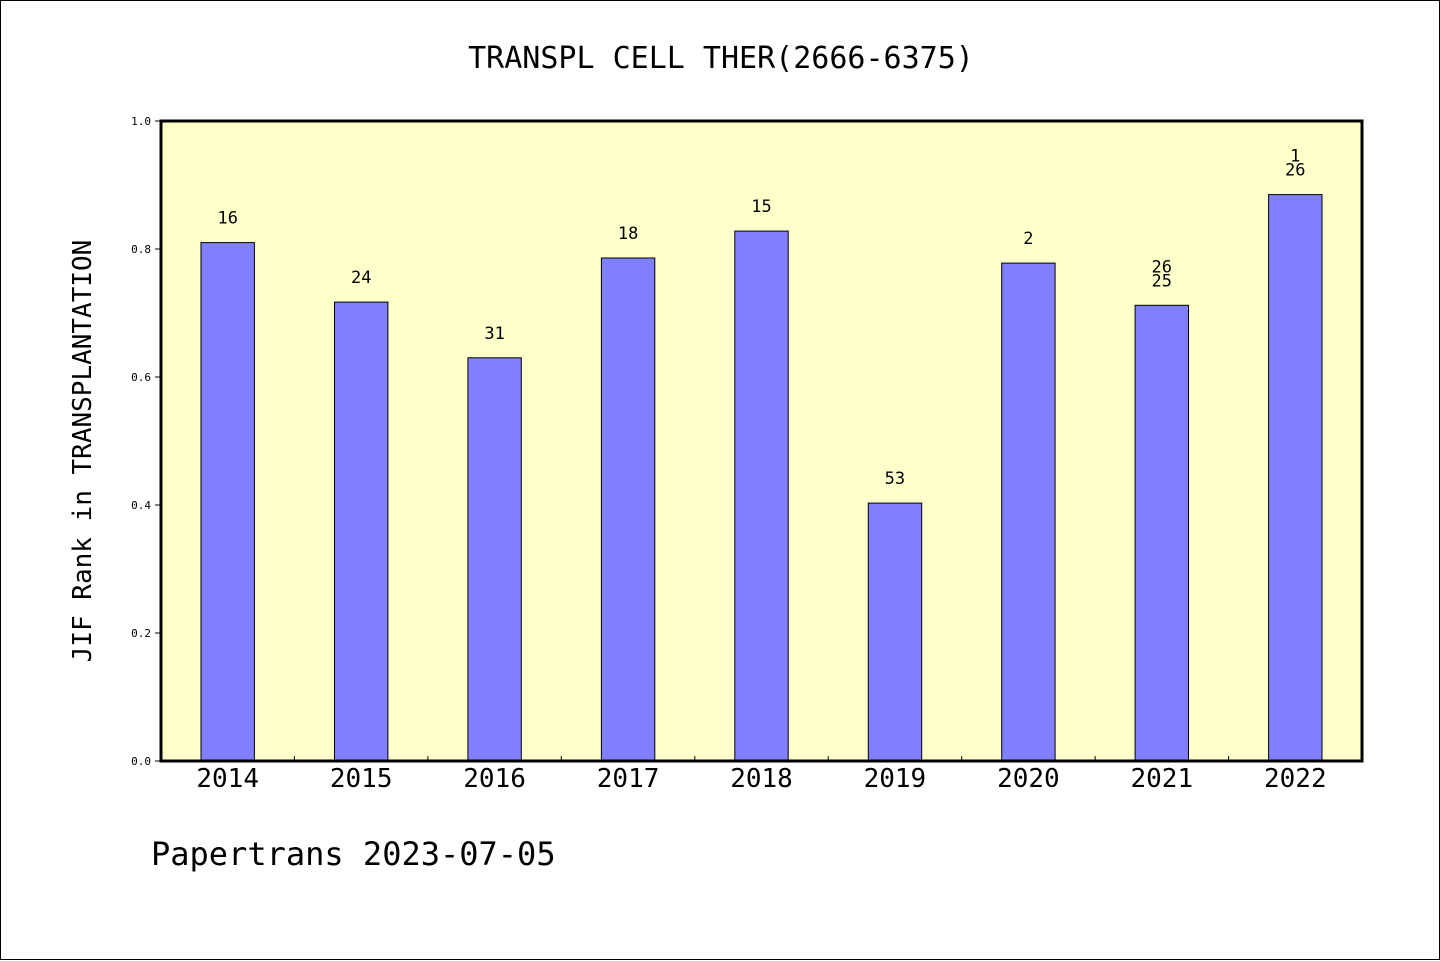 This screenshot has height=961, width=1440. Describe the element at coordinates (494, 779) in the screenshot. I see `x-tick-label-2016: 2016` at that location.